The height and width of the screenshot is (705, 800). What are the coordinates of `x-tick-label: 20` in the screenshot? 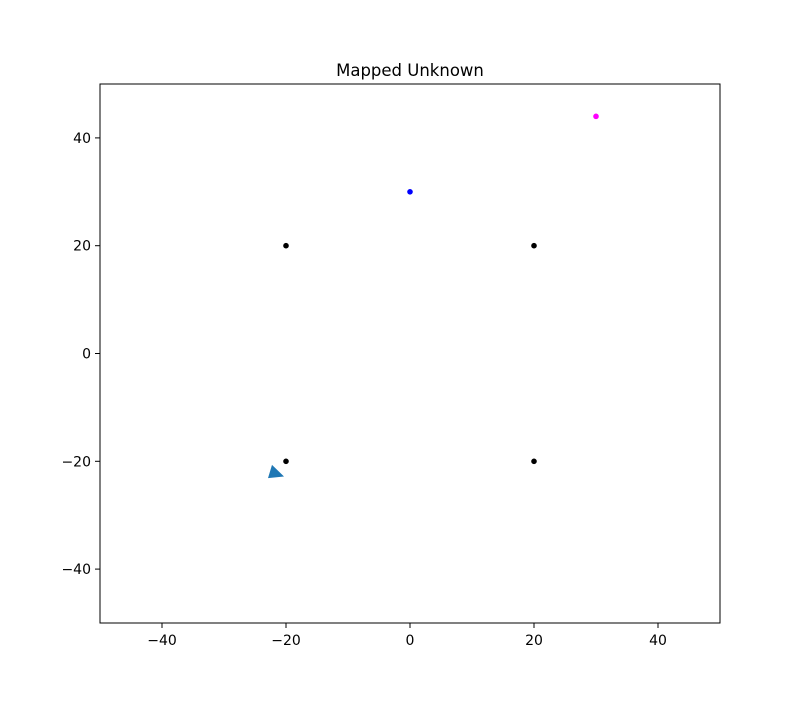 It's located at (534, 641).